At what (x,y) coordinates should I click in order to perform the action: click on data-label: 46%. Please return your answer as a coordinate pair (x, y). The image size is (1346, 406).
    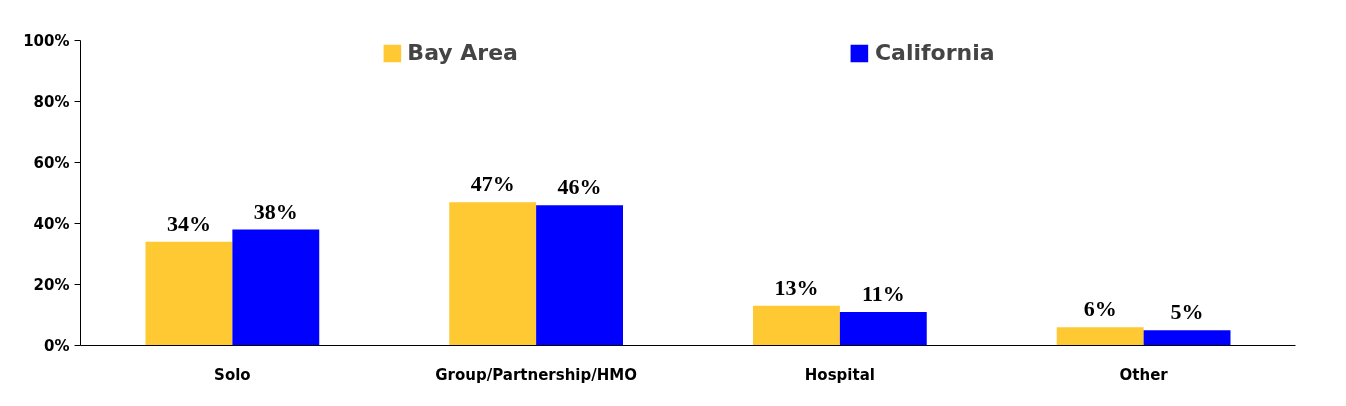
    Looking at the image, I should click on (579, 187).